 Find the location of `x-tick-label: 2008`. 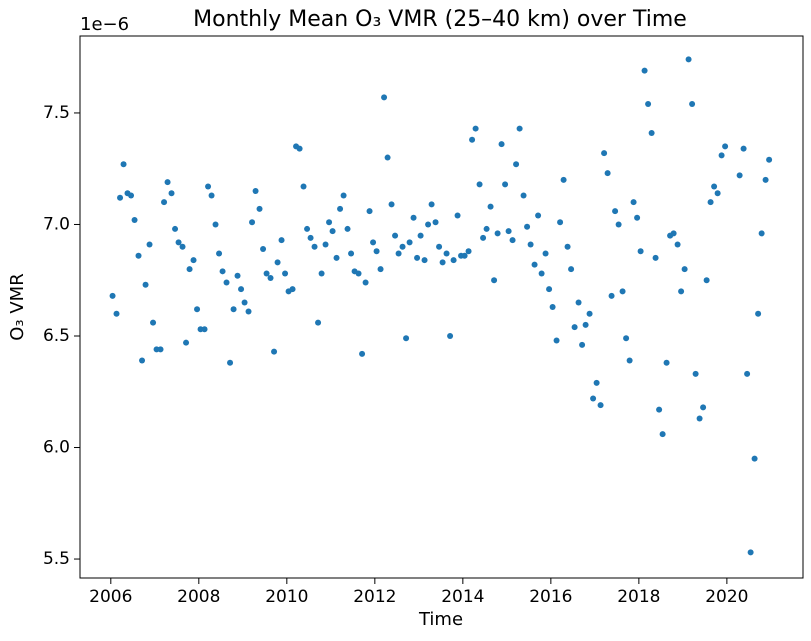

x-tick-label: 2008 is located at coordinates (198, 597).